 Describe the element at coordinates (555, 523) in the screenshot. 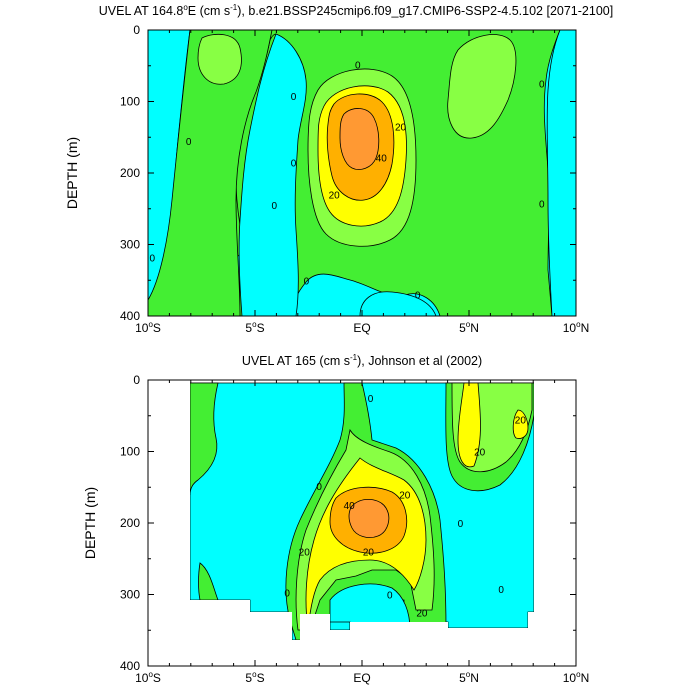

I see `panel-2-mask-east` at that location.